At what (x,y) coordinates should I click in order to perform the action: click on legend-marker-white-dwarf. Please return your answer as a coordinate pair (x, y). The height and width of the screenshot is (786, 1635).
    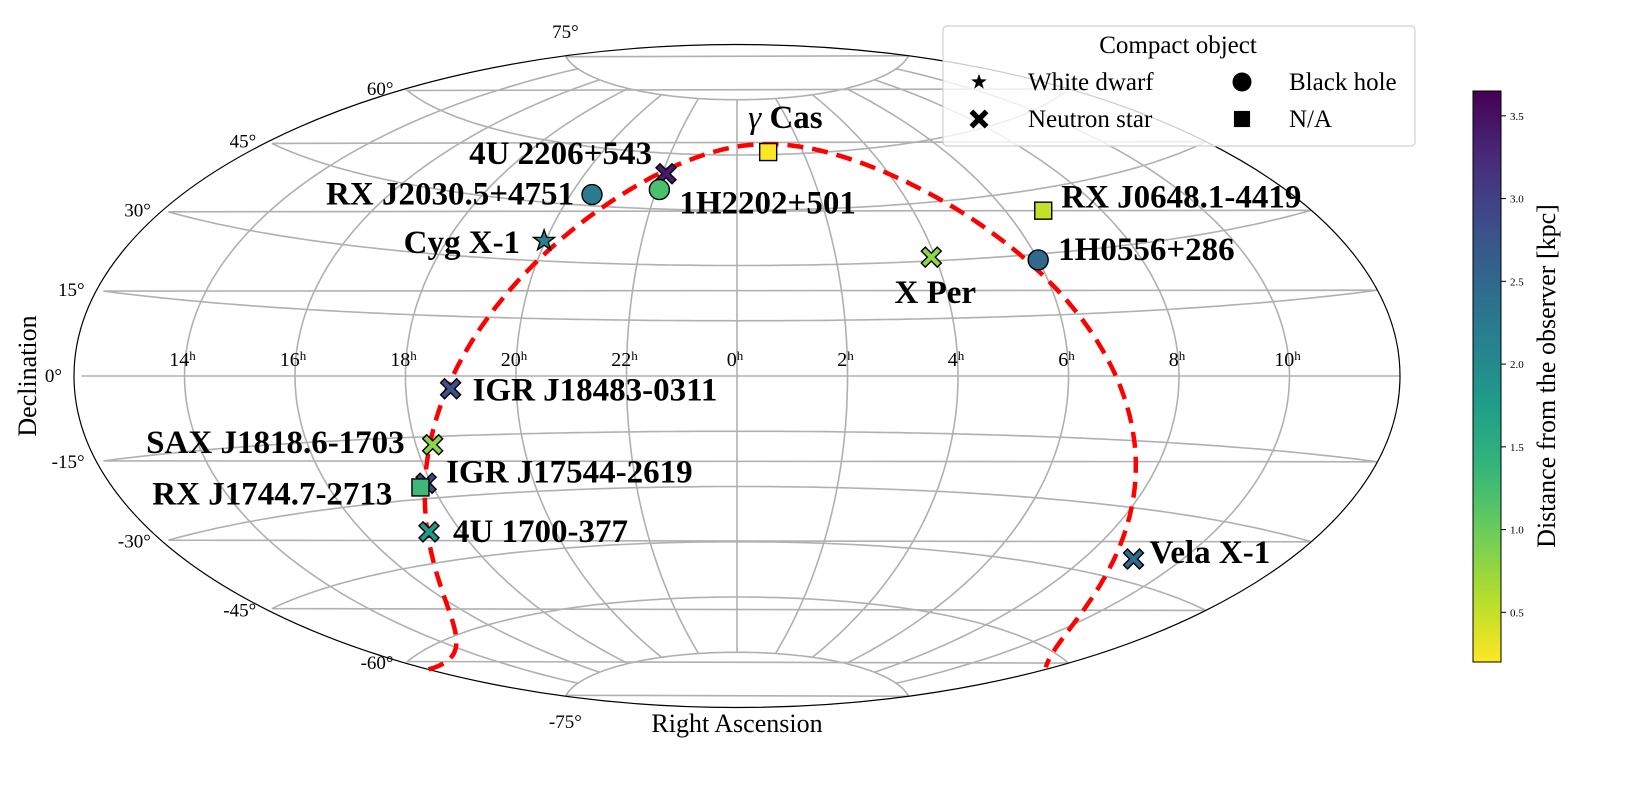
    Looking at the image, I should click on (979, 81).